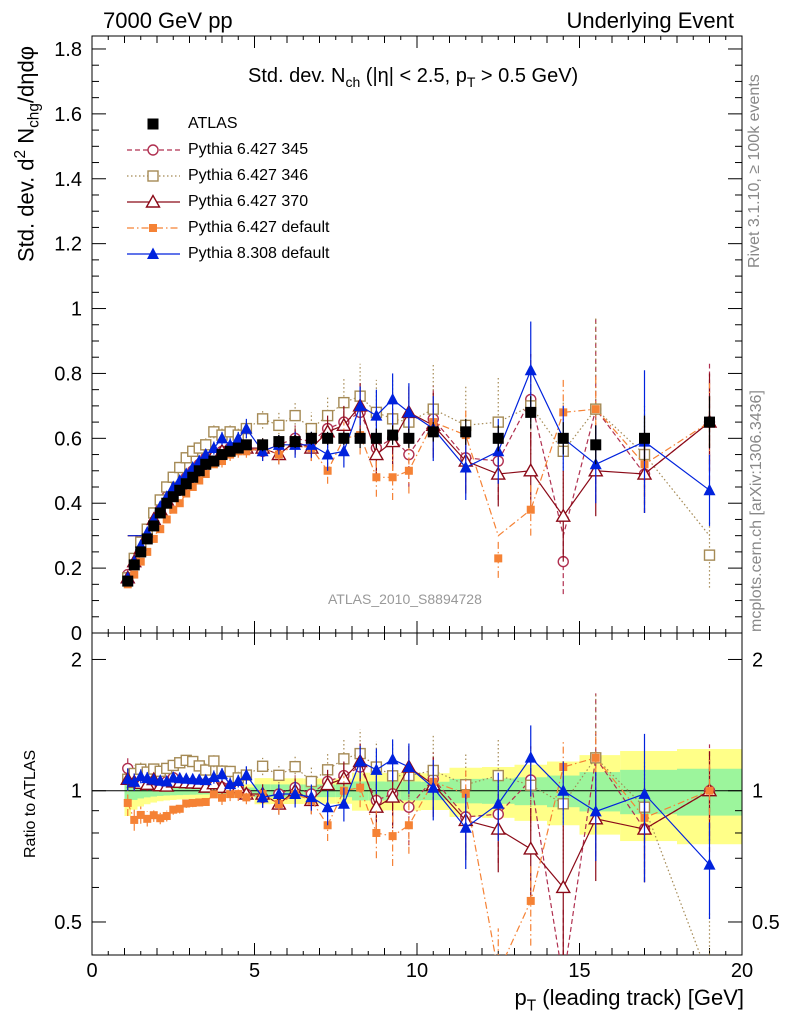  I want to click on legend-sample-p6def, so click(153, 228).